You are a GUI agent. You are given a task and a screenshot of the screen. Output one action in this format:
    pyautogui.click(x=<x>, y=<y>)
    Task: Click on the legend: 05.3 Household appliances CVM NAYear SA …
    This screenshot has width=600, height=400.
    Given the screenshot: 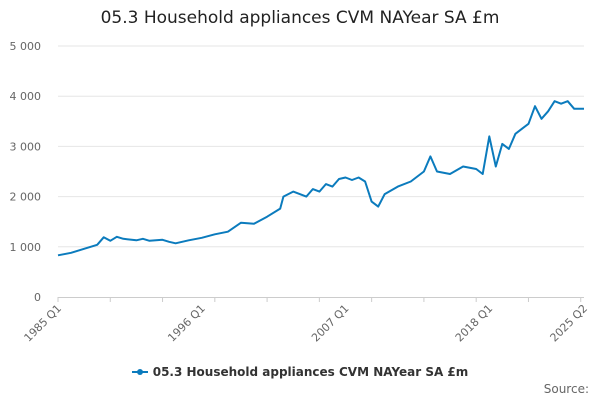 What is the action you would take?
    pyautogui.click(x=300, y=372)
    